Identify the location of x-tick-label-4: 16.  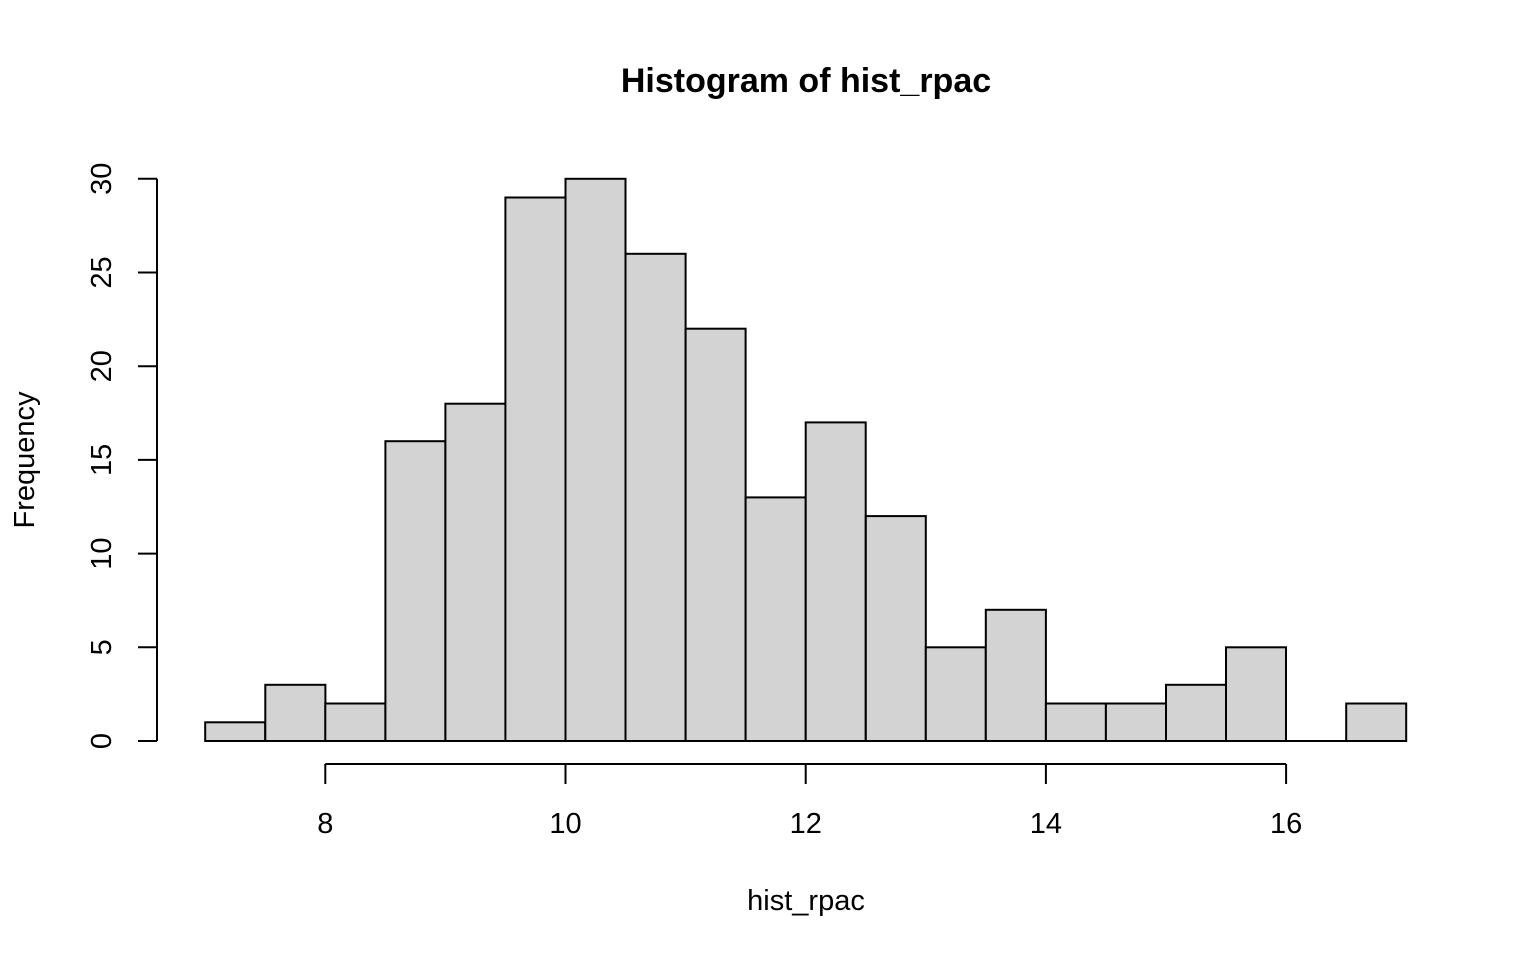
(1286, 824).